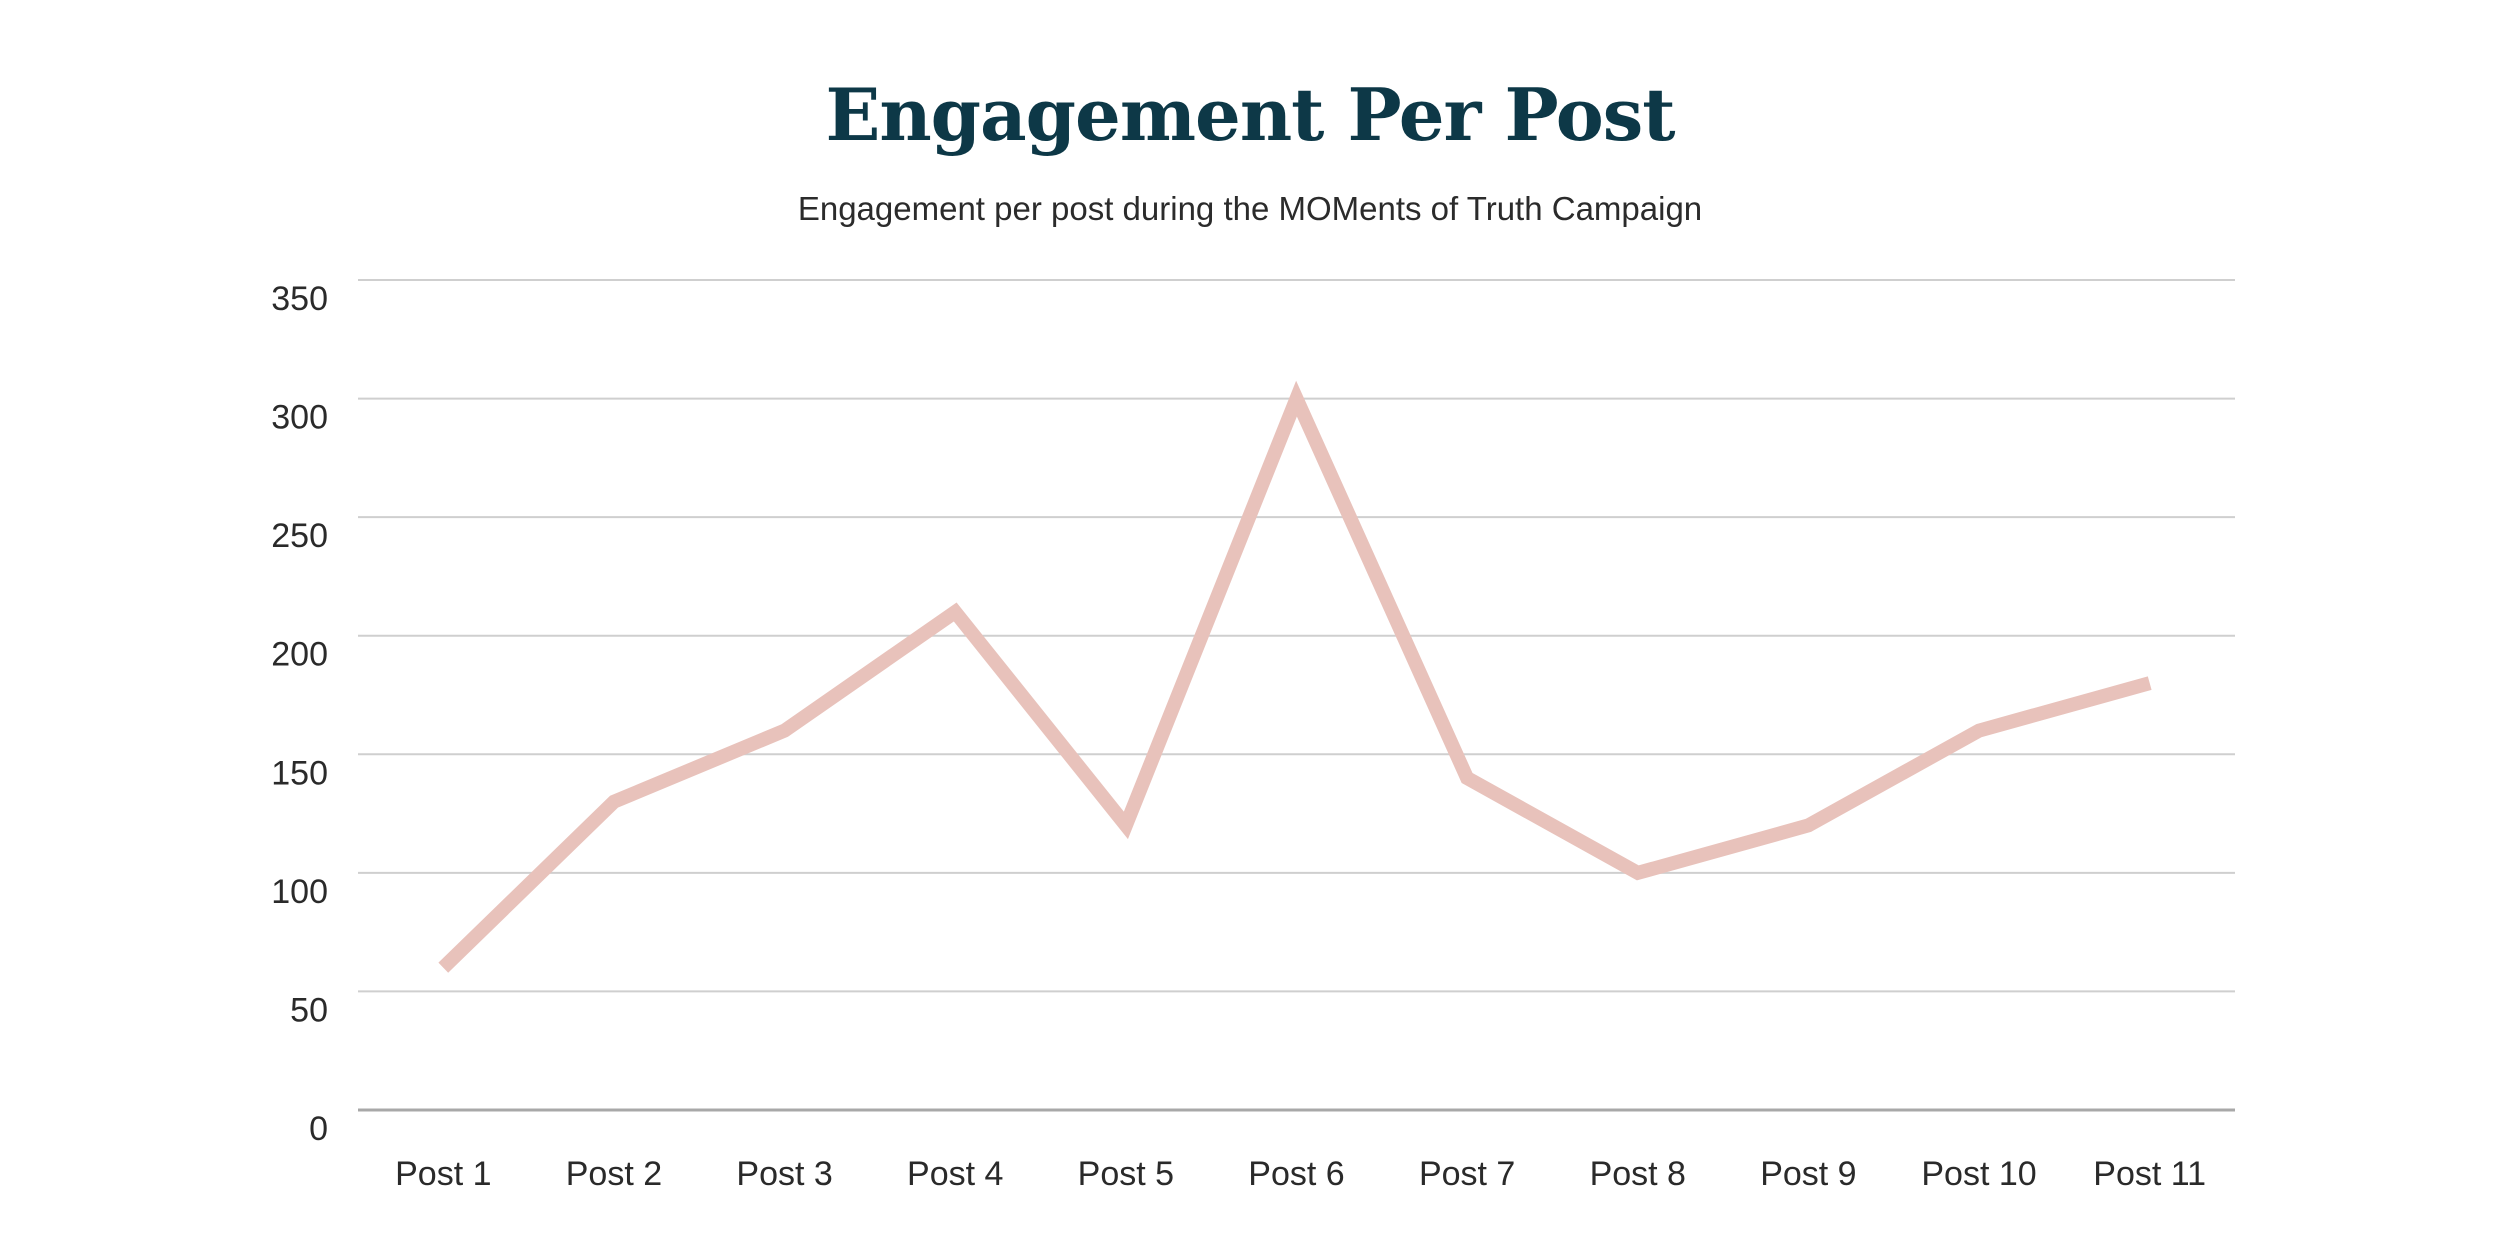 Image resolution: width=2500 pixels, height=1250 pixels. What do you see at coordinates (1978, 1174) in the screenshot?
I see `x-tick-label: Post 10` at bounding box center [1978, 1174].